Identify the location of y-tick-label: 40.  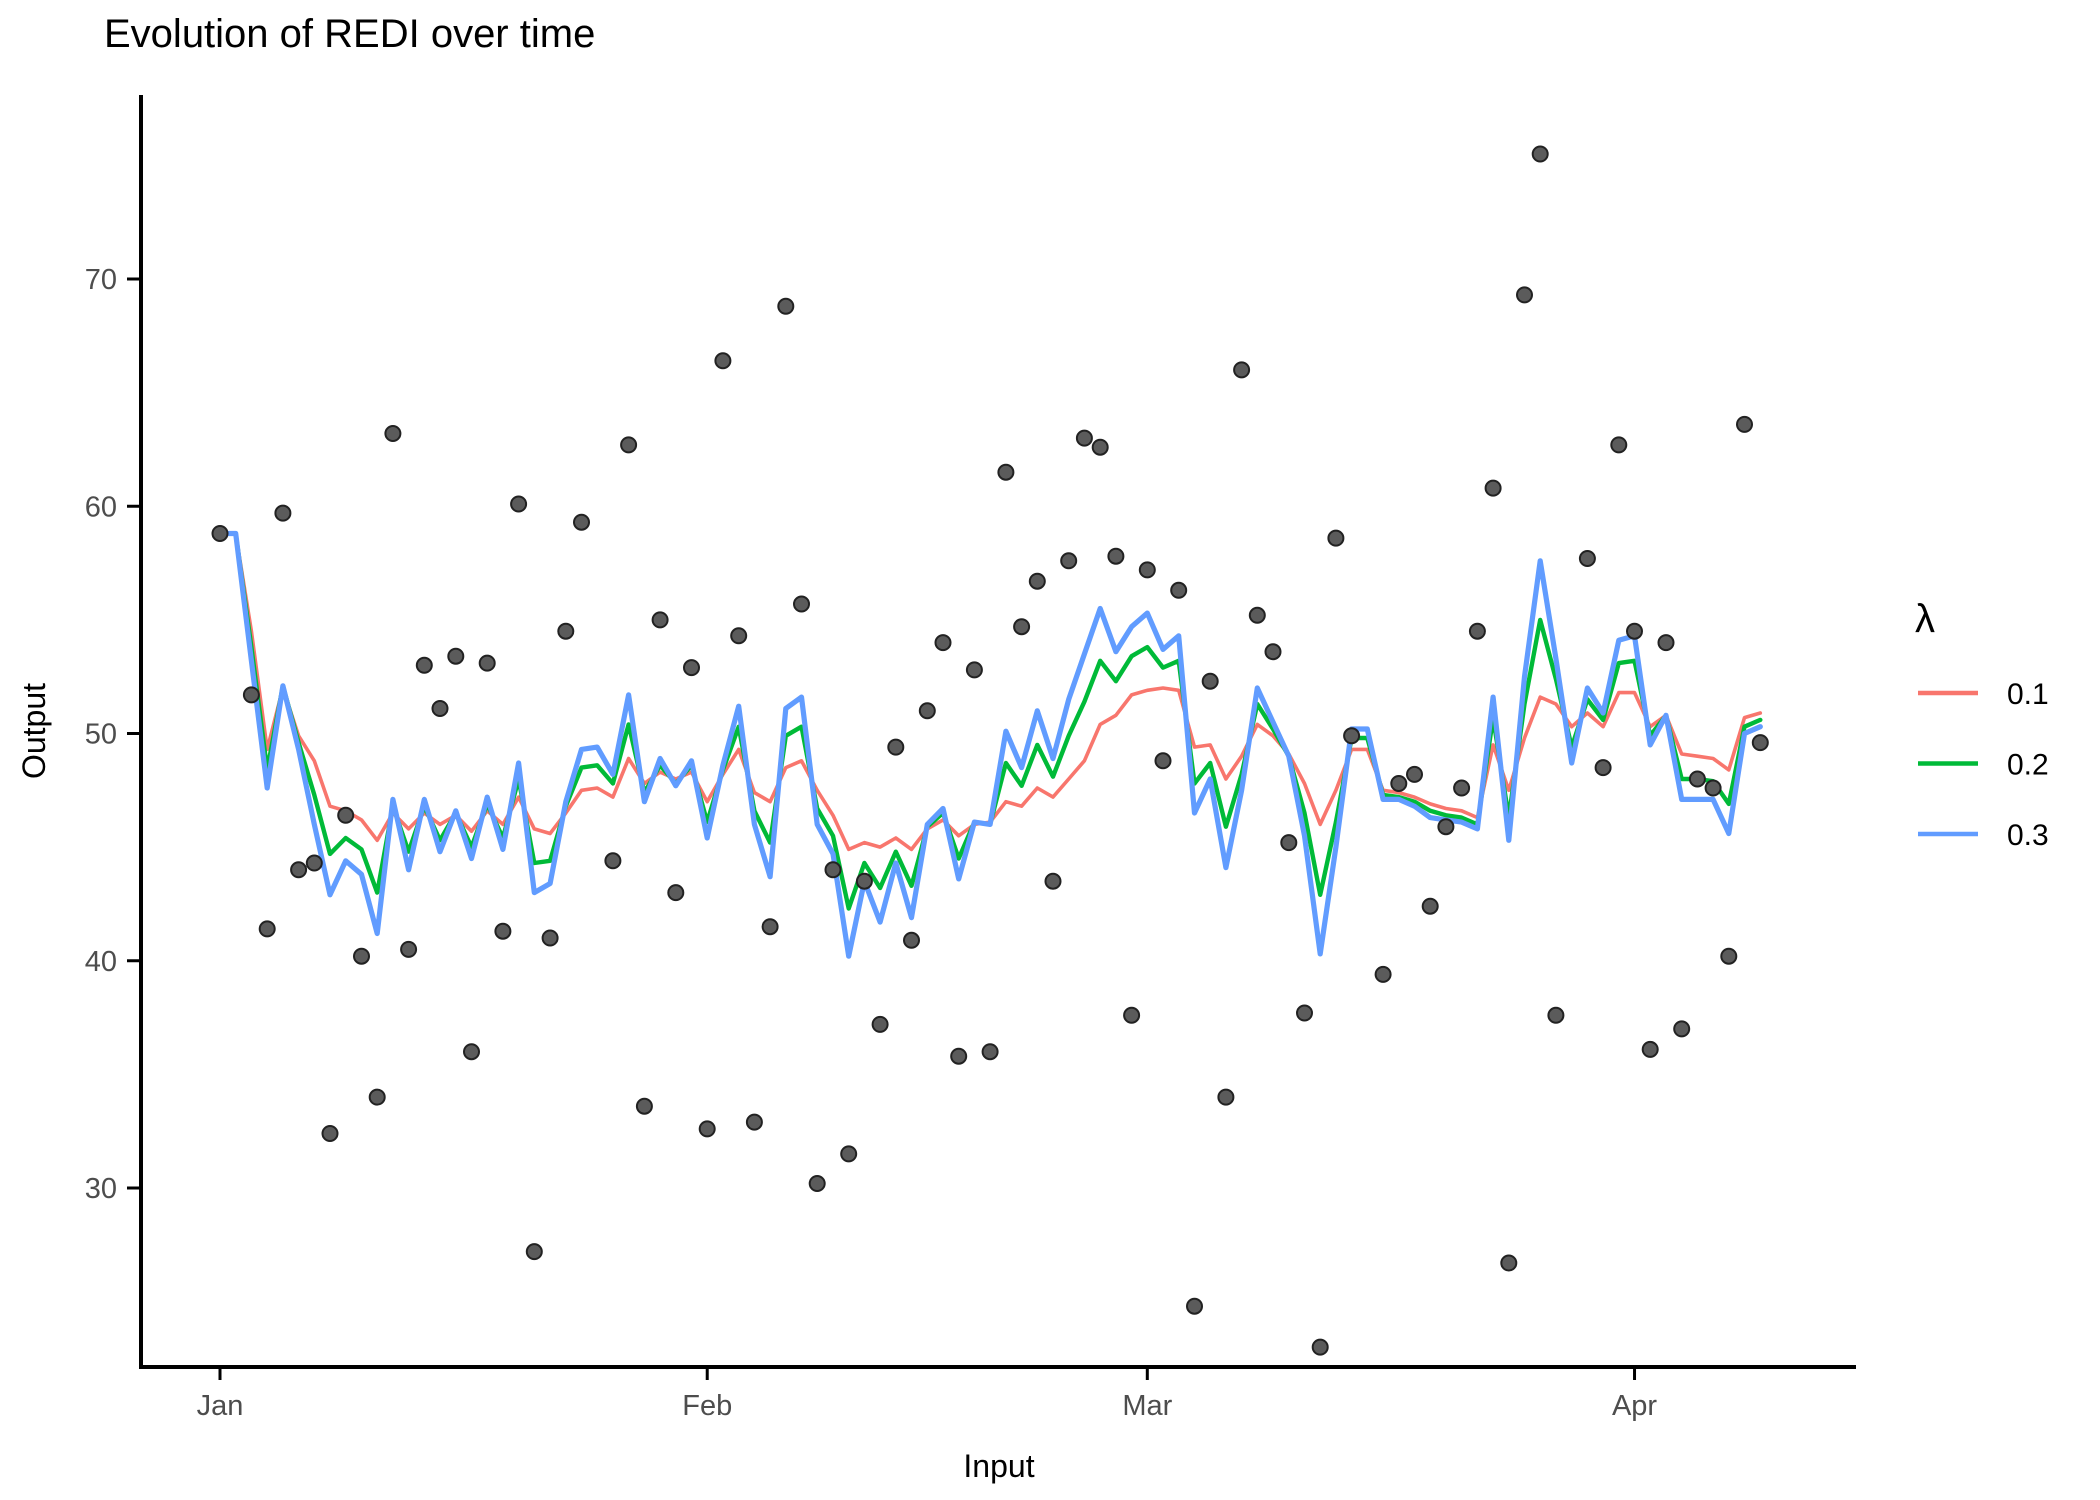
(101, 962).